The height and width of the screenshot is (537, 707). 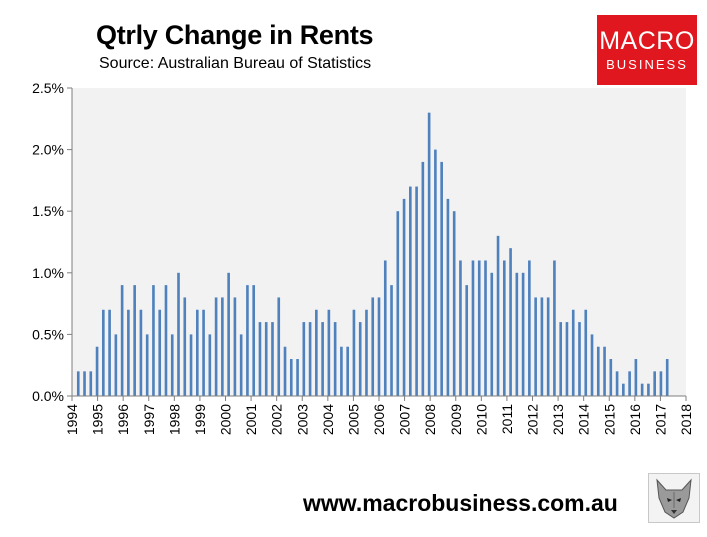 I want to click on x-tick-label: 2016, so click(x=635, y=419).